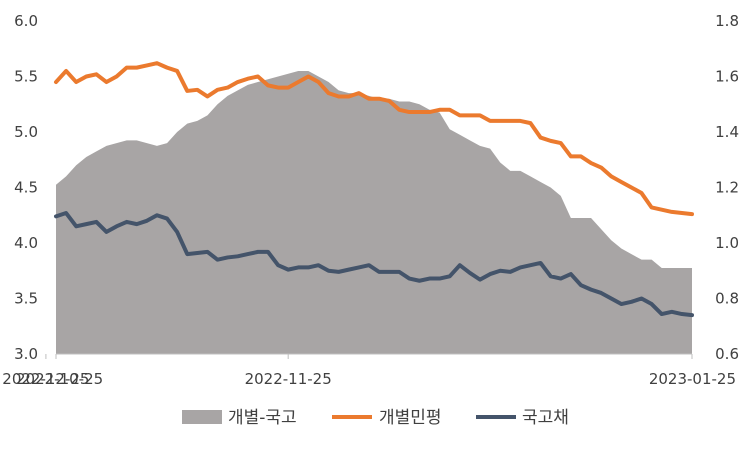 Image resolution: width=750 pixels, height=449 pixels. I want to click on y-left-tick-label: 5.0, so click(26, 132).